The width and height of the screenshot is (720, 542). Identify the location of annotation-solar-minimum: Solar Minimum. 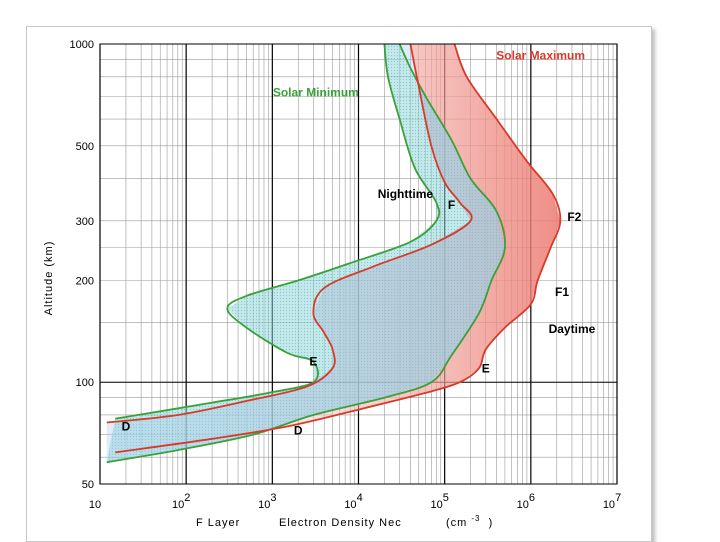
(316, 92).